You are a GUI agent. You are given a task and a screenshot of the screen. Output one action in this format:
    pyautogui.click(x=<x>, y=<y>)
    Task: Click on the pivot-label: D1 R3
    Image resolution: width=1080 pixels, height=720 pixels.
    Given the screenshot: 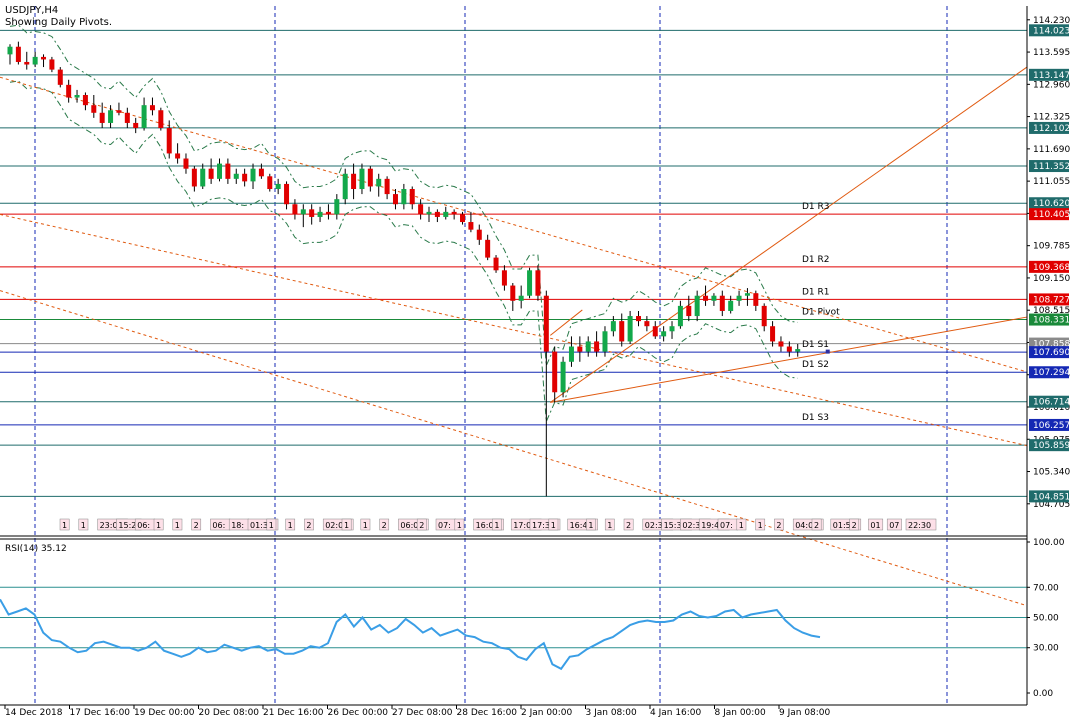 What is the action you would take?
    pyautogui.click(x=816, y=207)
    